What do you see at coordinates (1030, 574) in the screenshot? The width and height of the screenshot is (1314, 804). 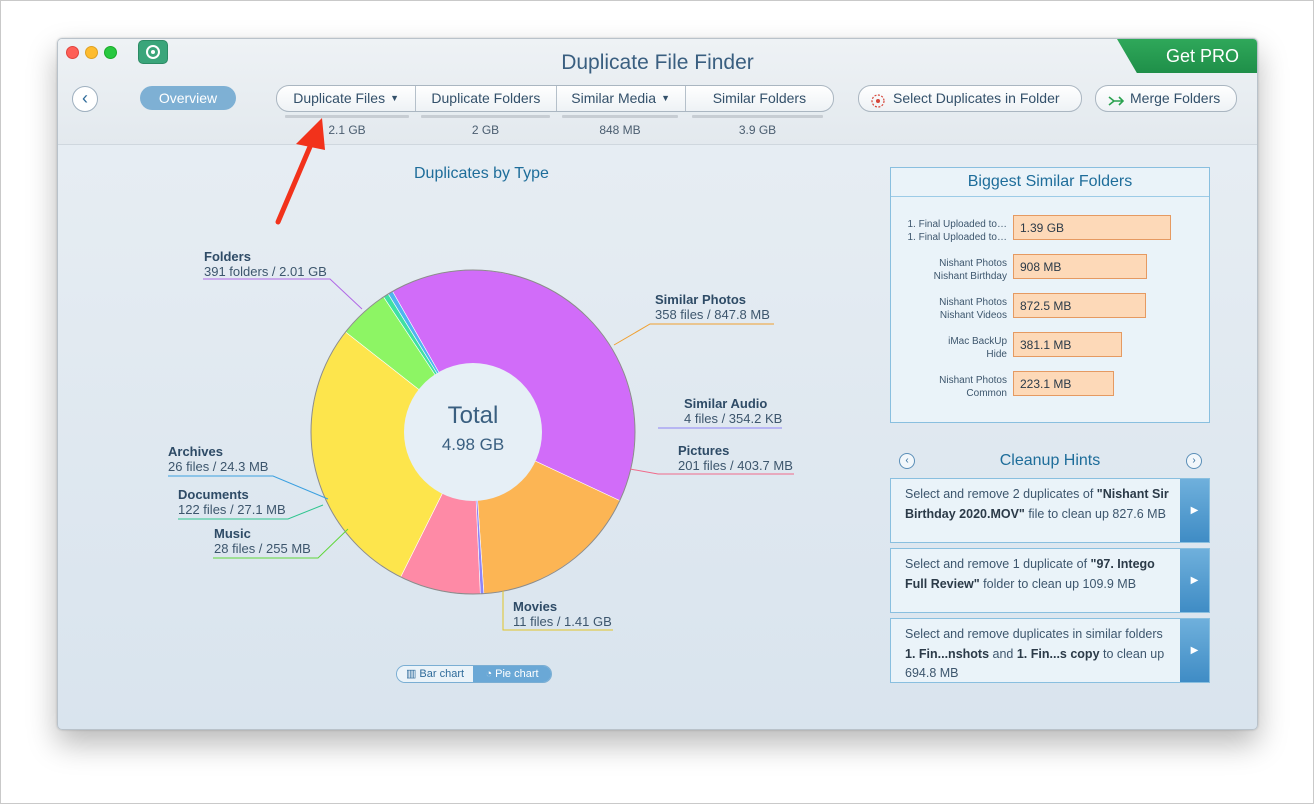 I see `hint-bold-text: "97. Intego Full Review"` at bounding box center [1030, 574].